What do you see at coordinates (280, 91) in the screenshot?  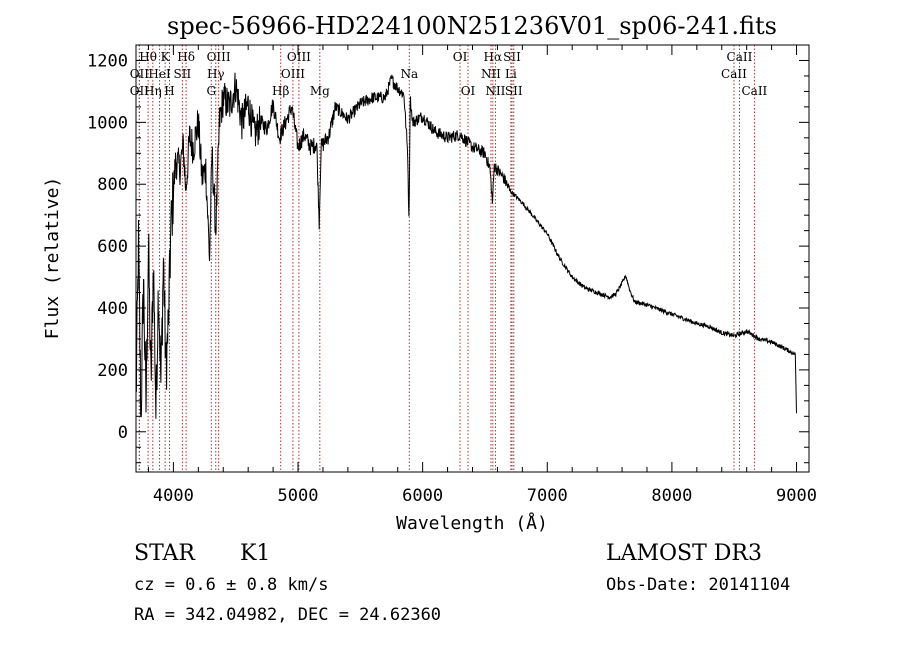 I see `marker-label-22: Hβ` at bounding box center [280, 91].